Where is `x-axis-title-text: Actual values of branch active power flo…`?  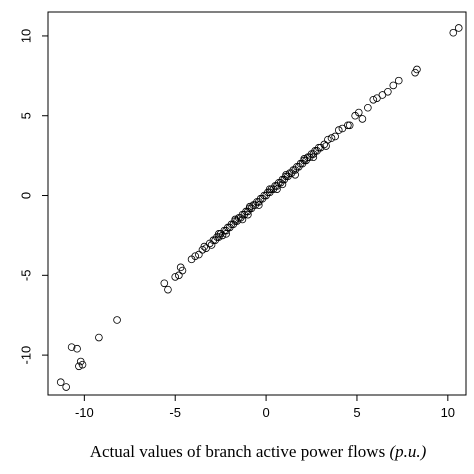 x-axis-title-text: Actual values of branch active power flo… is located at coordinates (238, 451).